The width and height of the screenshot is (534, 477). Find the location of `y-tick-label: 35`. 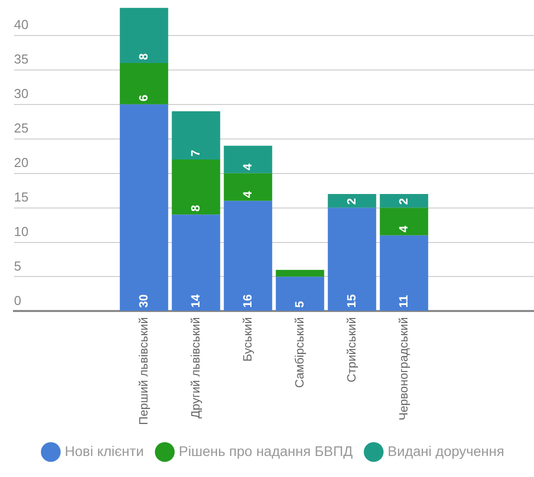

y-tick-label: 35 is located at coordinates (21, 58).